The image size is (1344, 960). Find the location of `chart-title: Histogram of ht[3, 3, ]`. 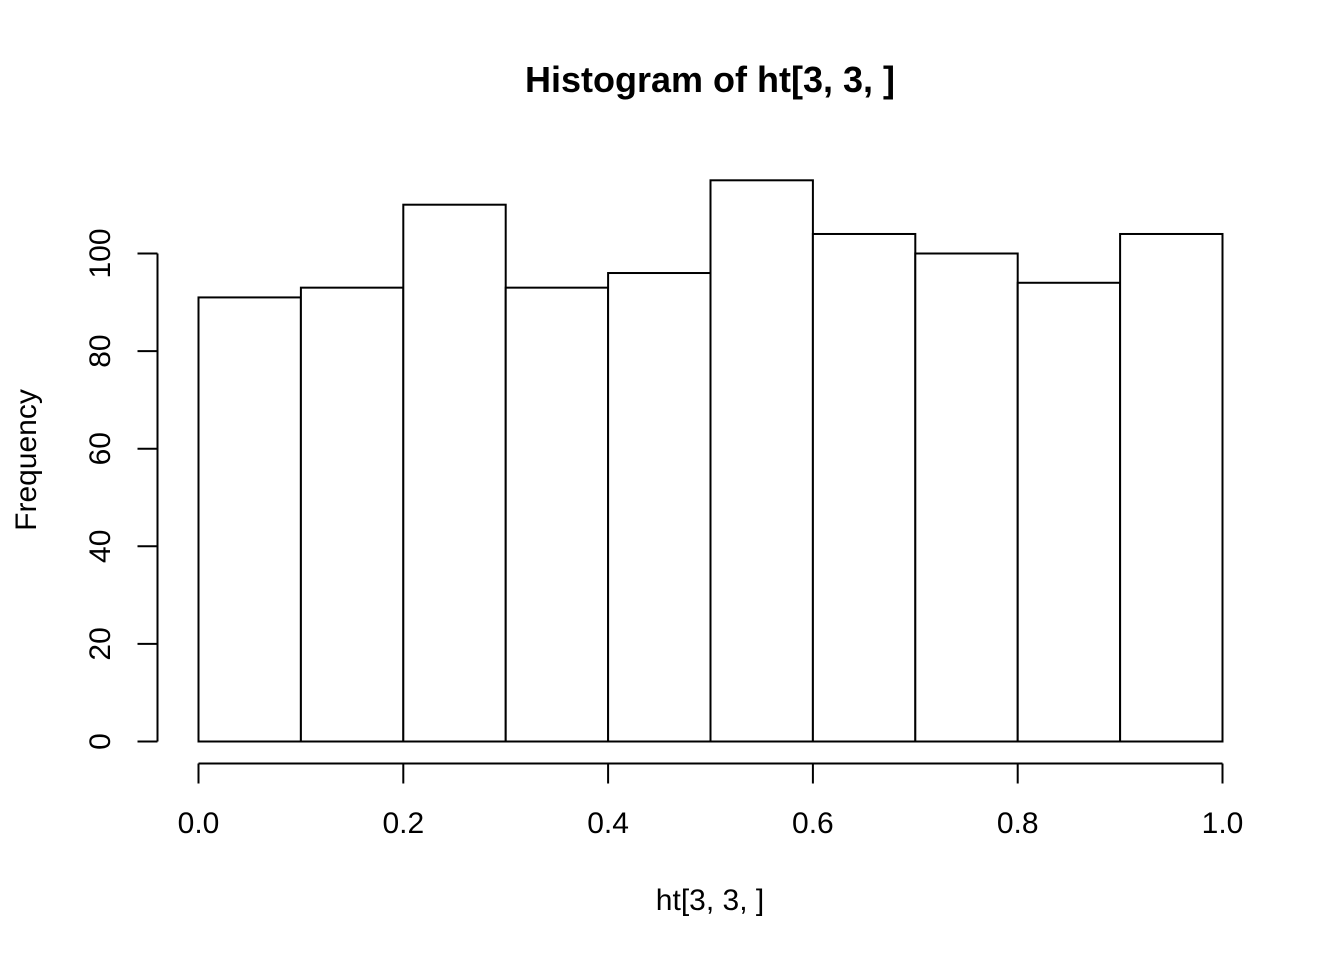

chart-title: Histogram of ht[3, 3, ] is located at coordinates (710, 79).